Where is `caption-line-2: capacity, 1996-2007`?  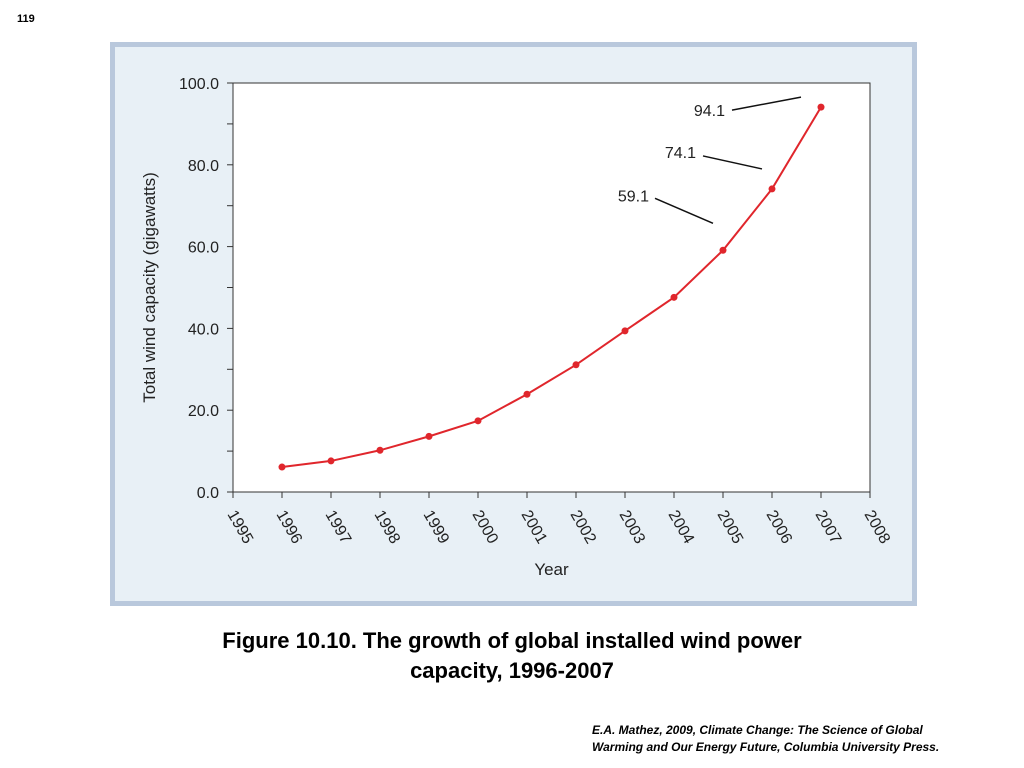
caption-line-2: capacity, 1996-2007 is located at coordinates (512, 670).